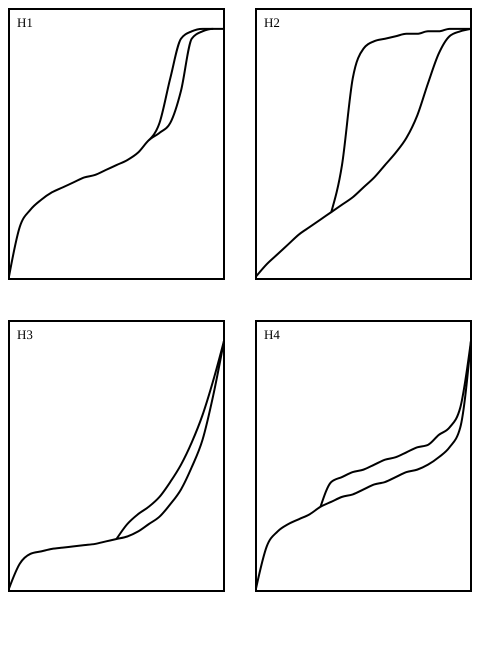 The width and height of the screenshot is (501, 660). I want to click on chart-title: H2, so click(272, 22).